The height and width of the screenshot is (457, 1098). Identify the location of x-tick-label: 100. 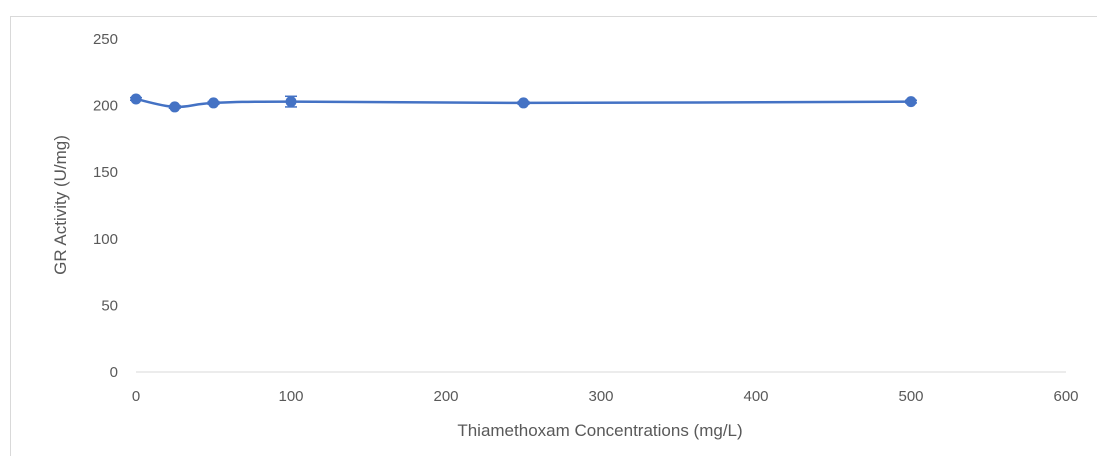
(290, 396).